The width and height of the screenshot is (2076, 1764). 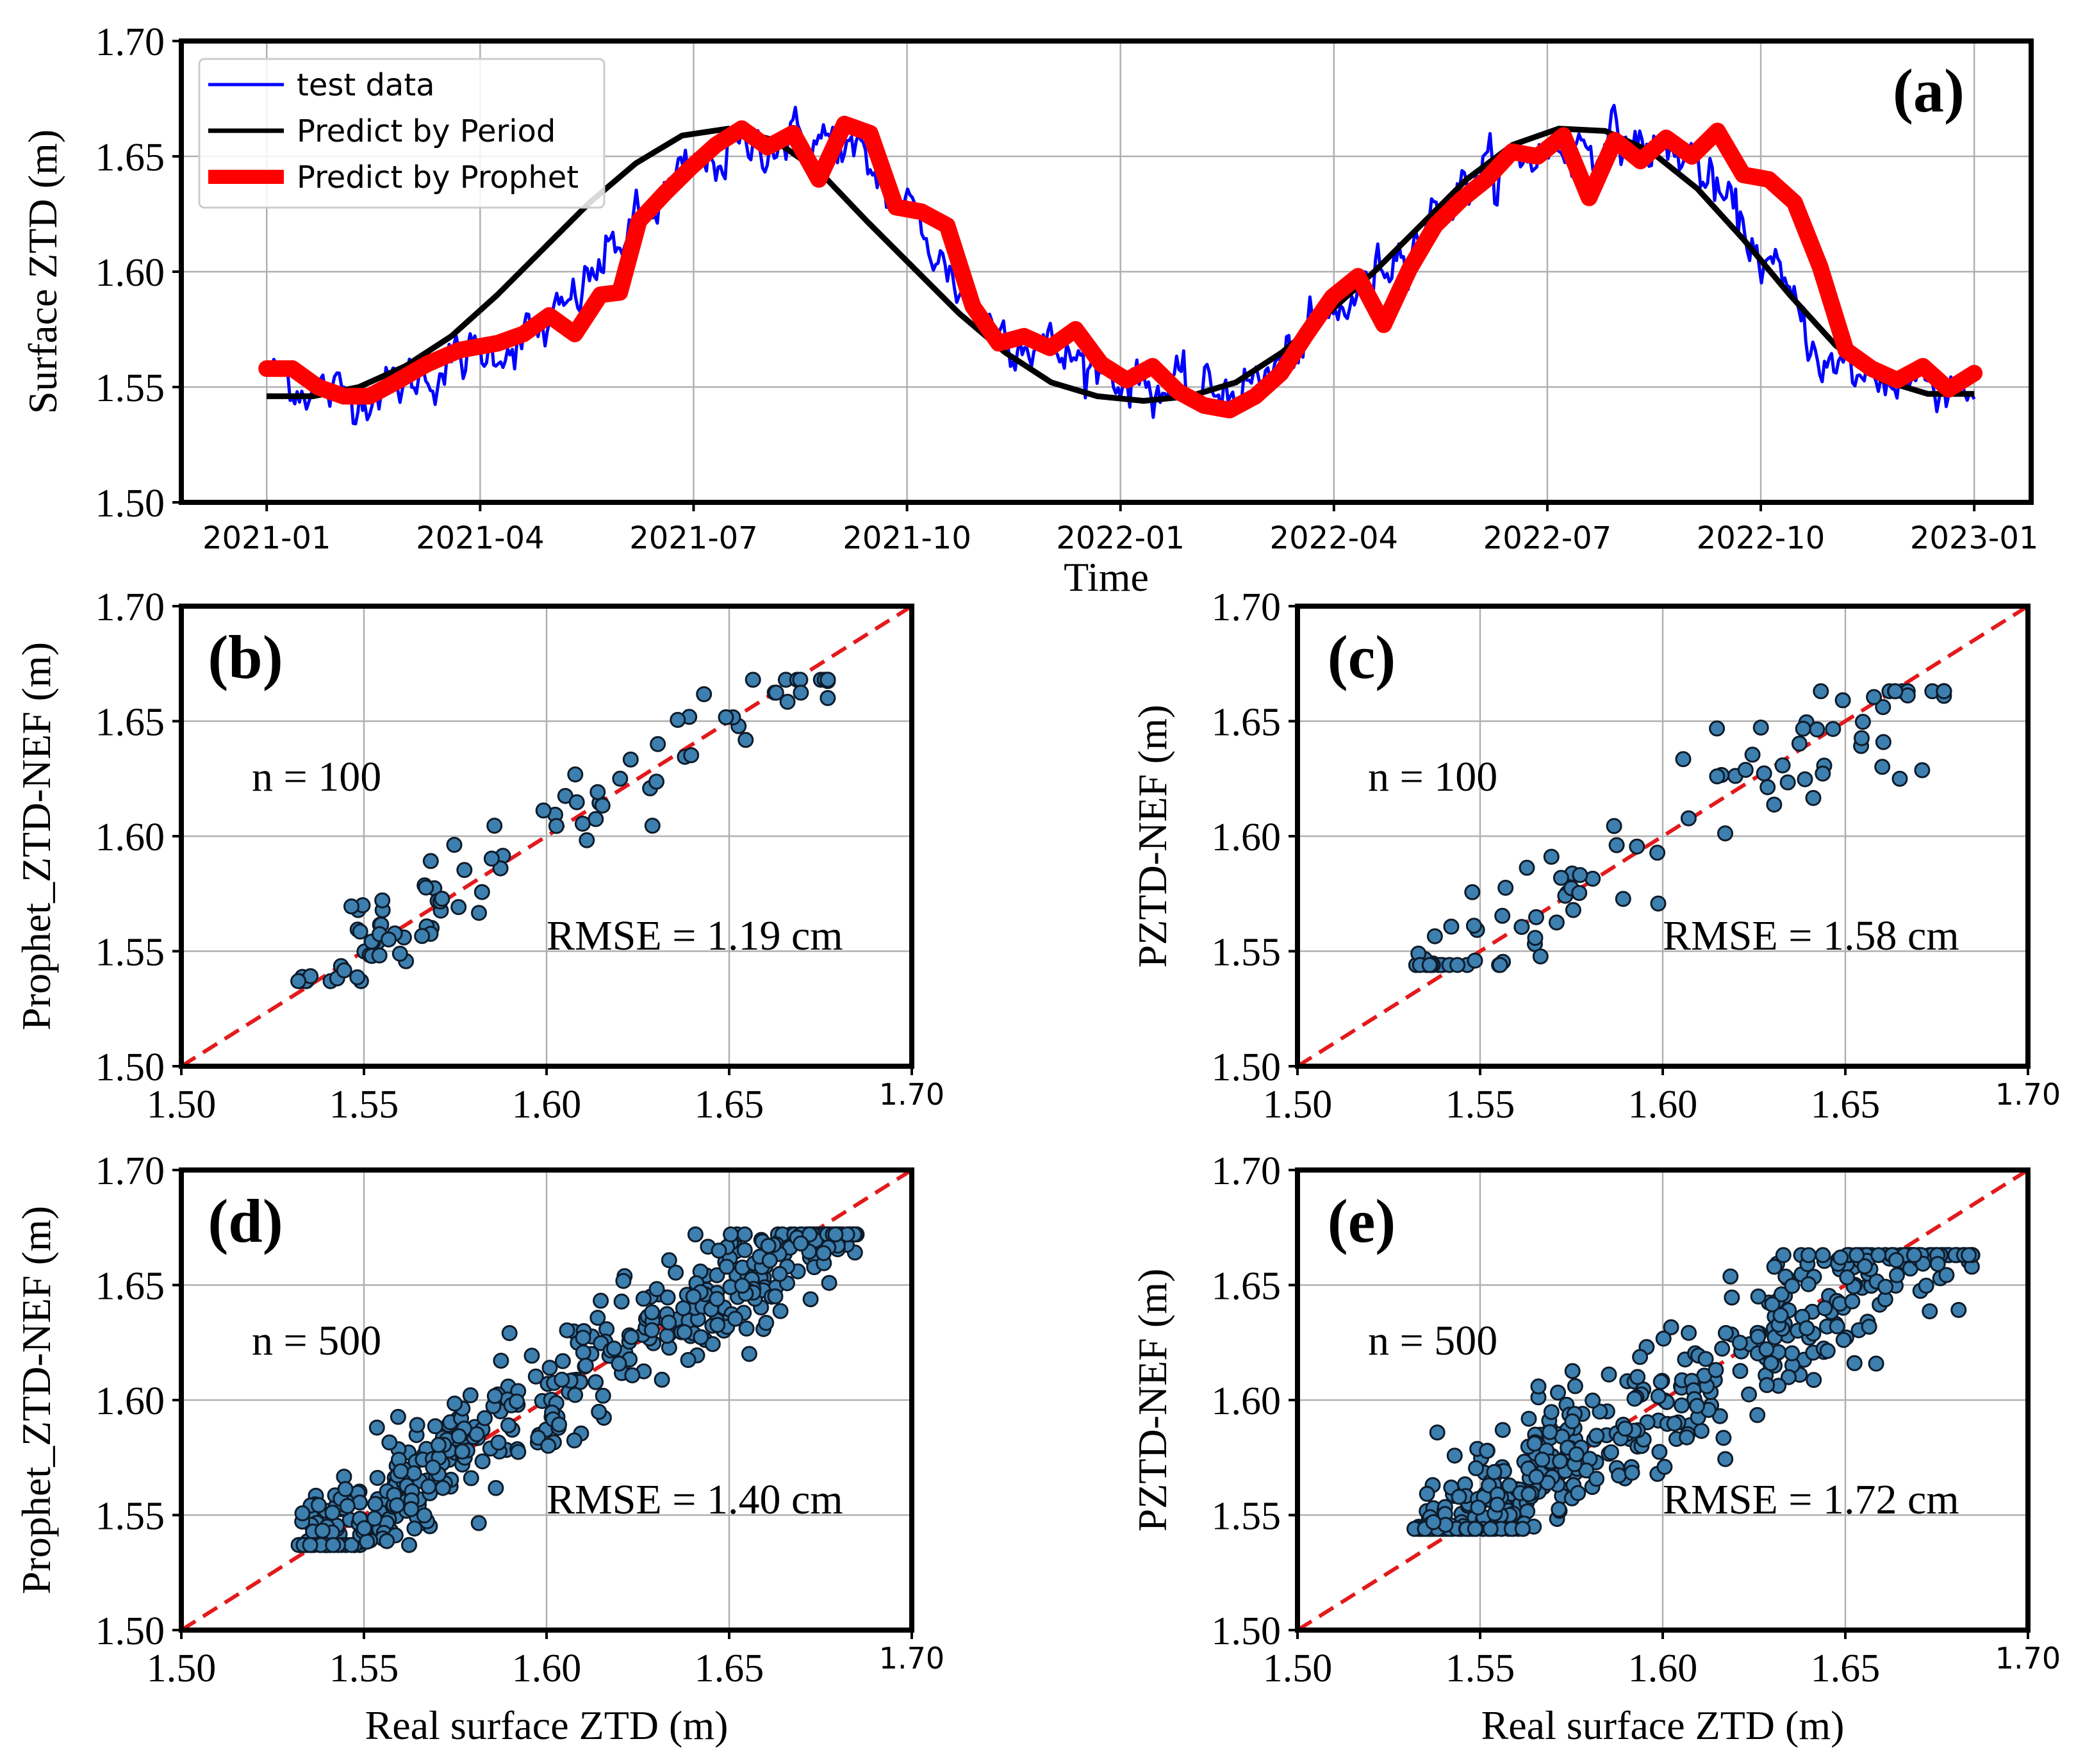 What do you see at coordinates (695, 1499) in the screenshot?
I see `rmse-annotation: RMSE = 1.40 cm` at bounding box center [695, 1499].